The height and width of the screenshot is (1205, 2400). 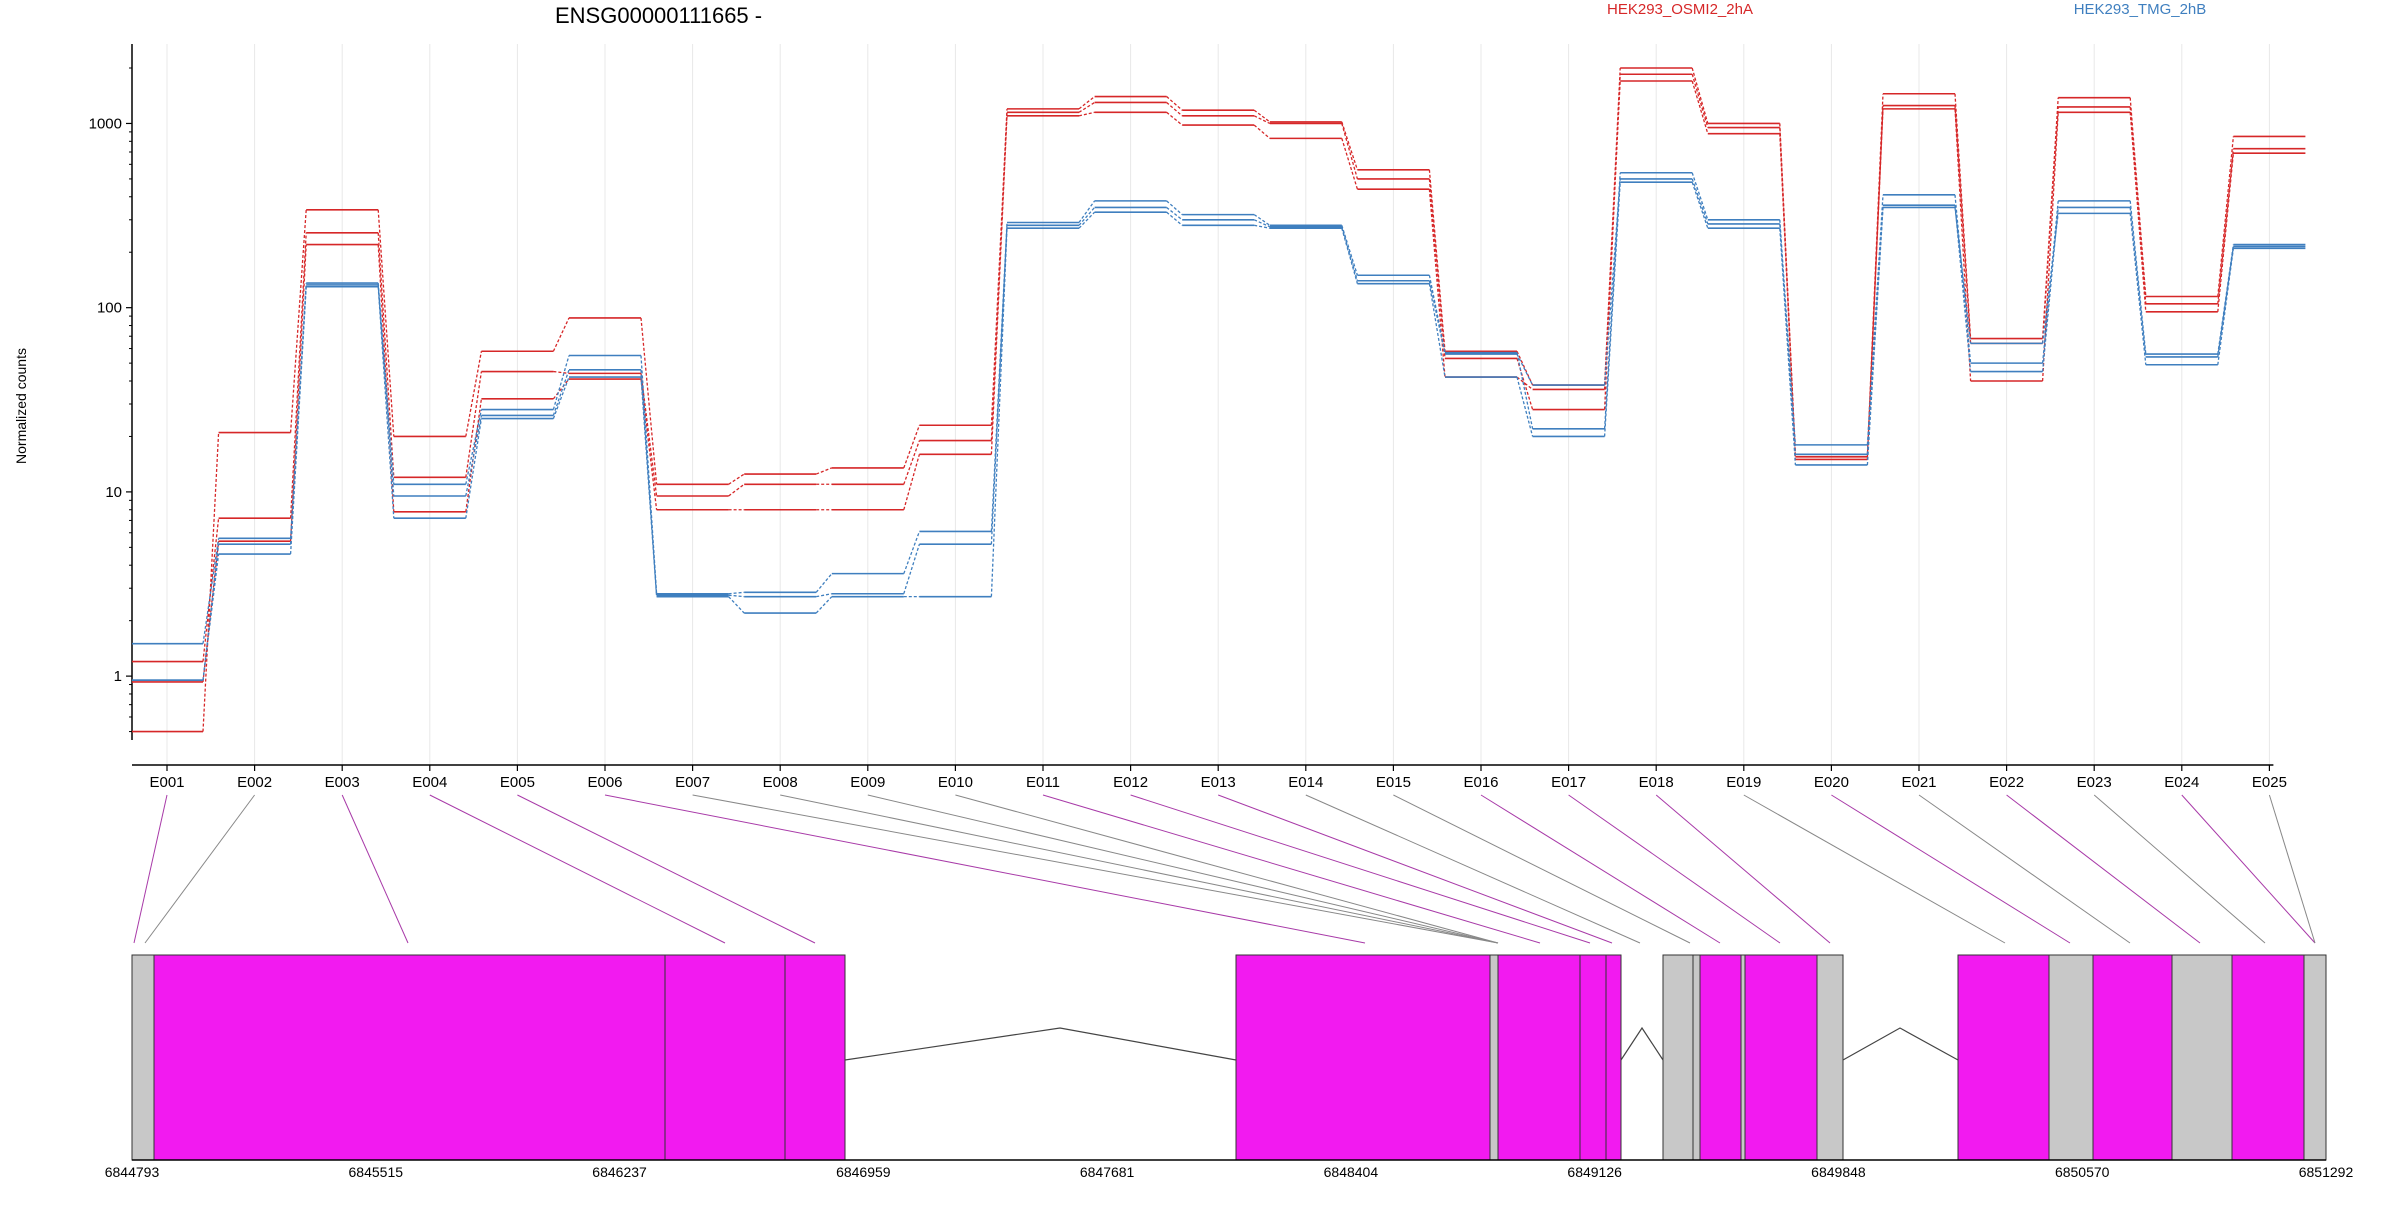 I want to click on coordinate-tick-label: 6846959, so click(x=863, y=1172).